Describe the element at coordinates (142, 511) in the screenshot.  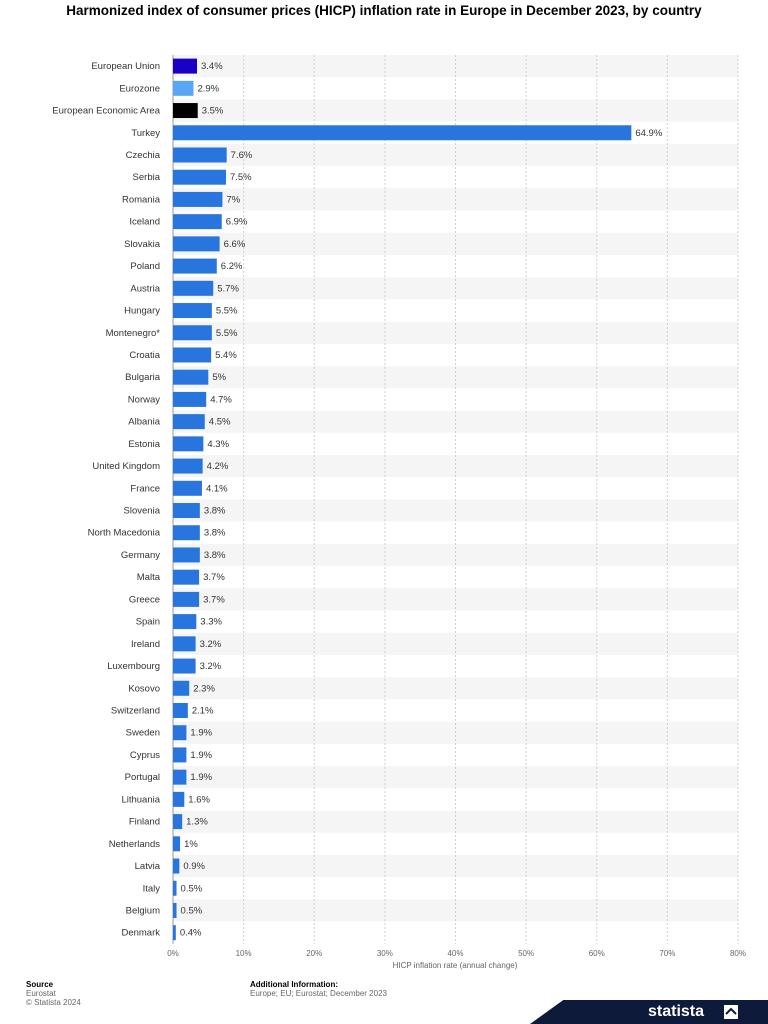
I see `category-label: Slovenia` at that location.